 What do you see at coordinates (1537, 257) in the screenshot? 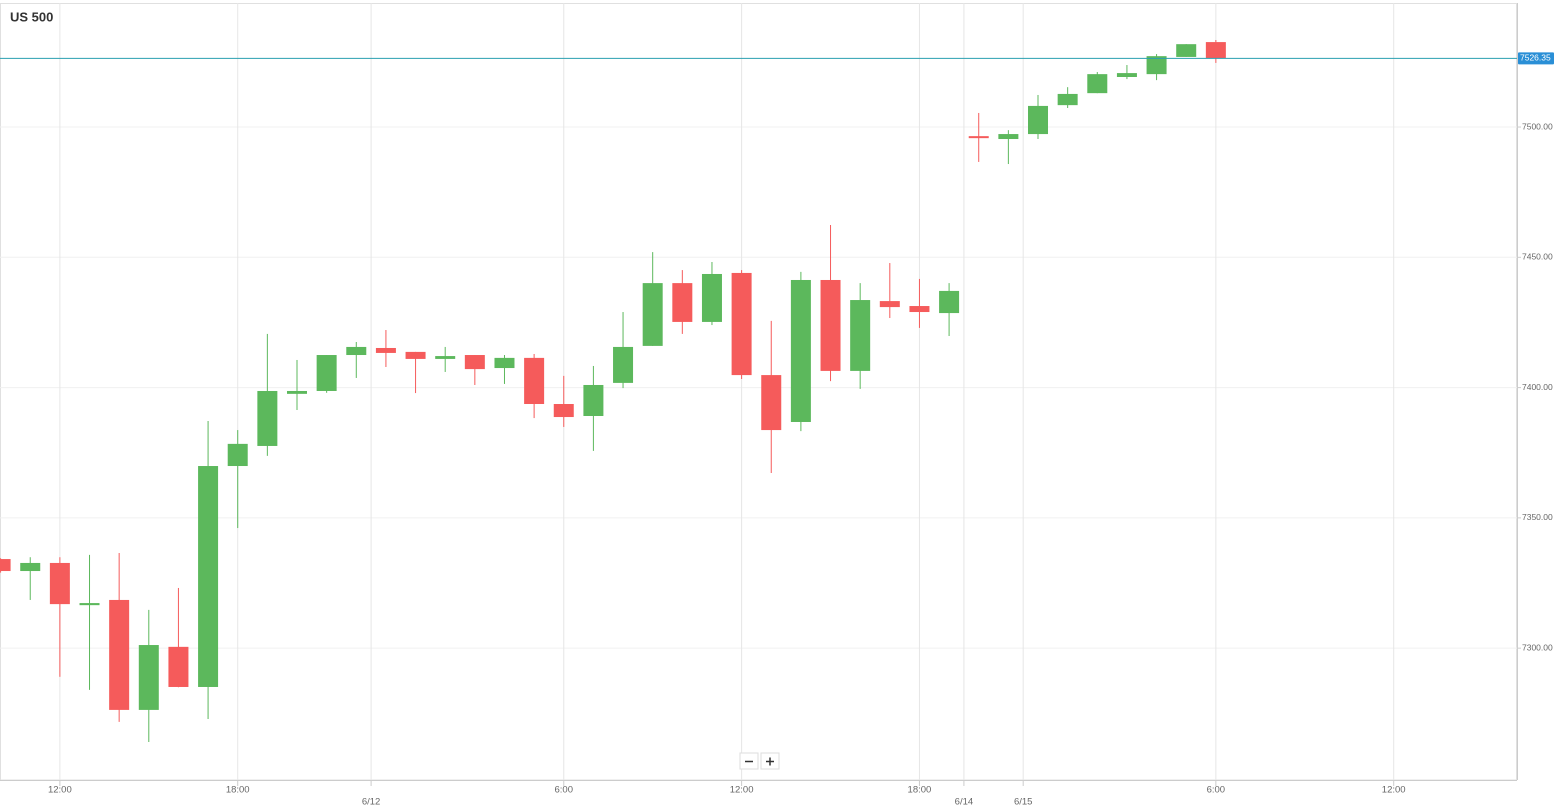
I see `y-tick-label: 7450.00` at bounding box center [1537, 257].